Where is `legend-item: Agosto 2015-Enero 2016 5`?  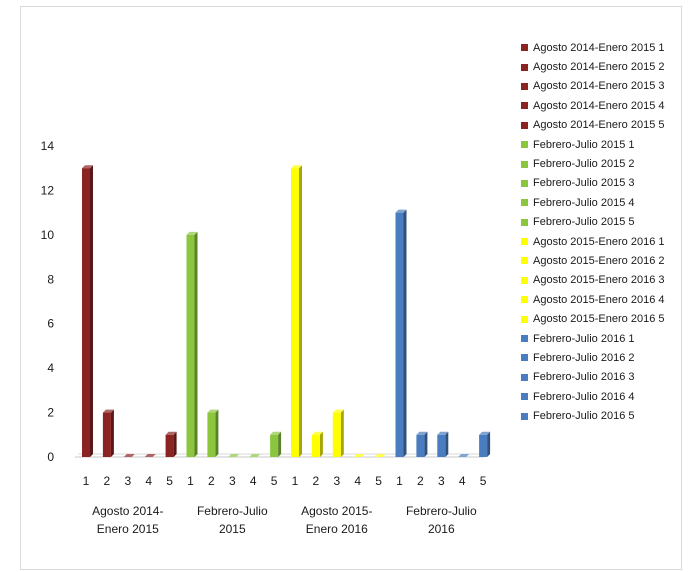 legend-item: Agosto 2015-Enero 2016 5 is located at coordinates (603, 318).